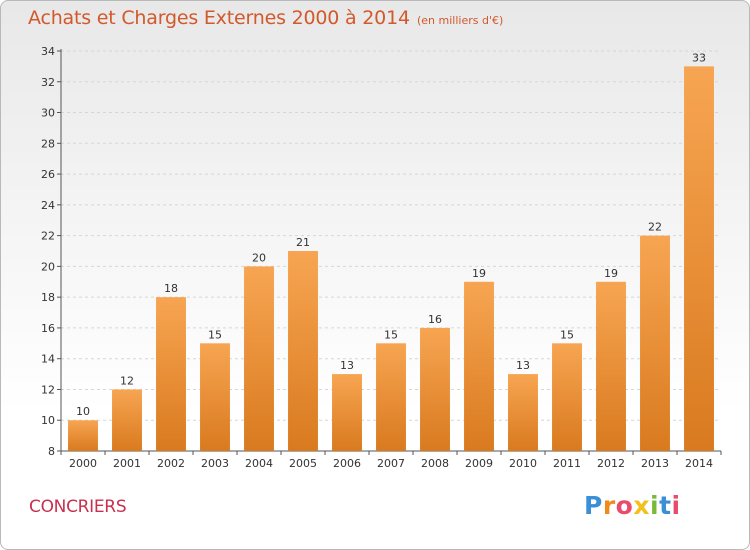 The height and width of the screenshot is (550, 750). Describe the element at coordinates (460, 20) in the screenshot. I see `chart-subtitle: (en milliers d'€)` at that location.